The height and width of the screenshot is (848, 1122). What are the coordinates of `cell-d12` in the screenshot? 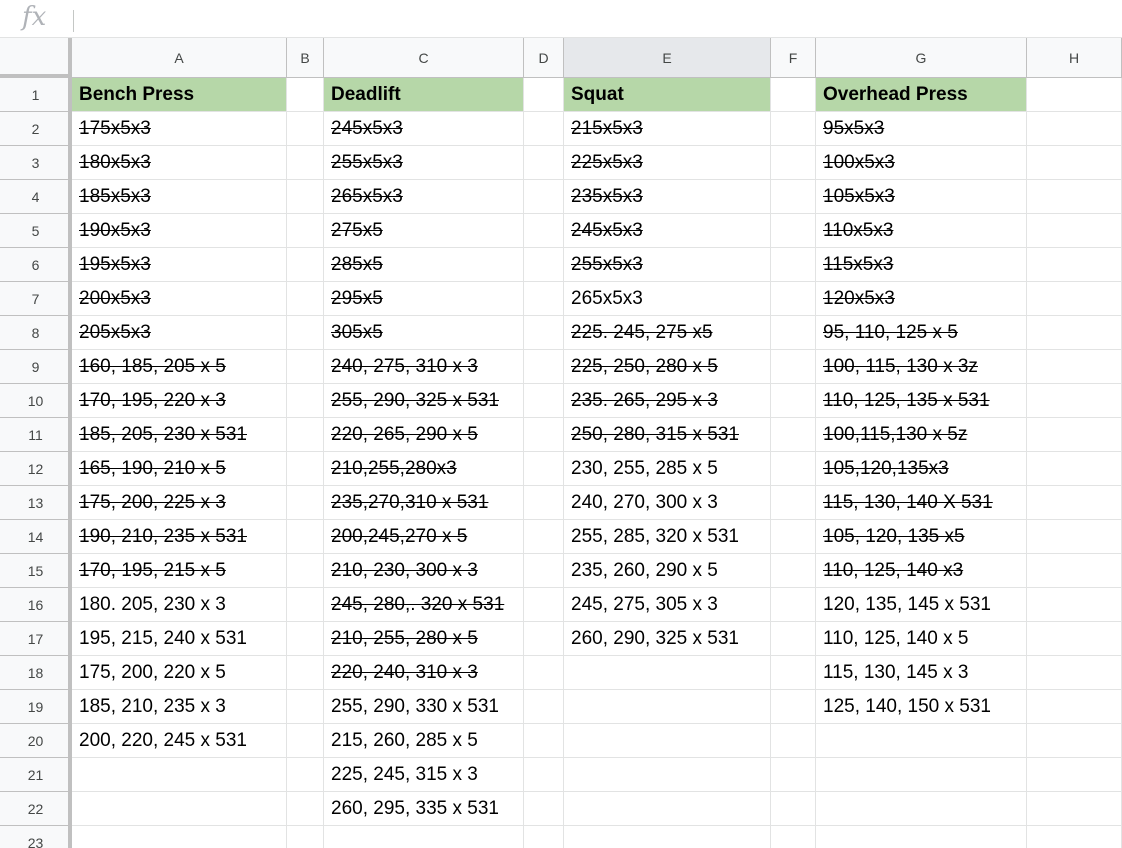 It's located at (544, 469).